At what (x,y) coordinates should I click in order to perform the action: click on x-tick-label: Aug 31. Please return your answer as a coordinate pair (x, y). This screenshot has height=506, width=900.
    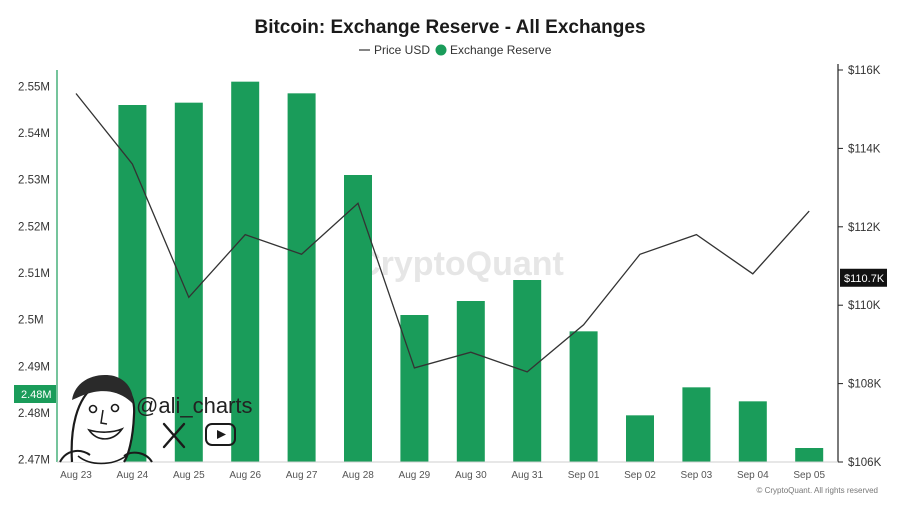
    Looking at the image, I should click on (527, 475).